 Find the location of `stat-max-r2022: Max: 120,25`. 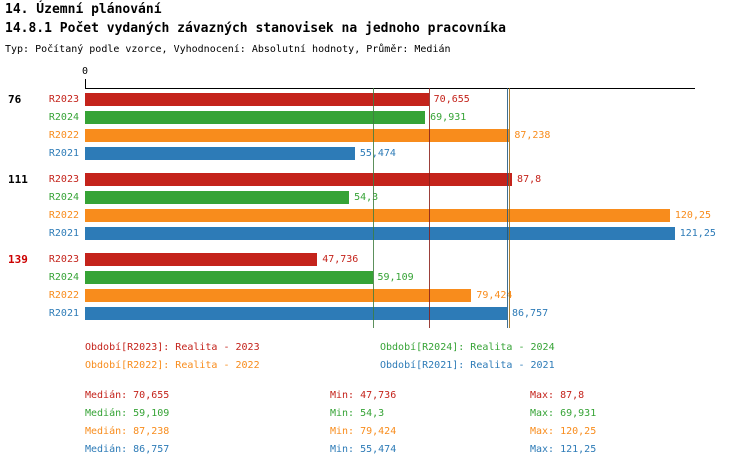

stat-max-r2022: Max: 120,25 is located at coordinates (563, 431).